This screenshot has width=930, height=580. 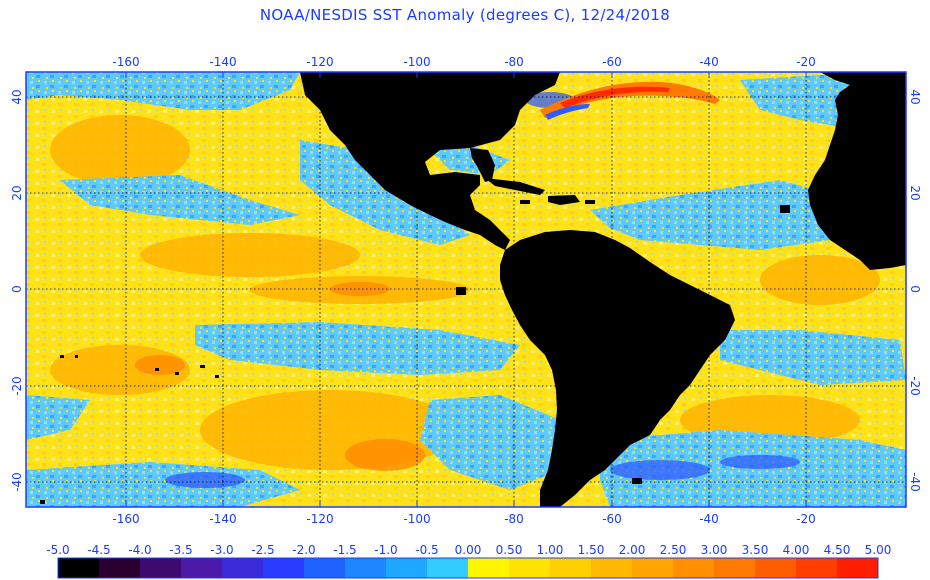 What do you see at coordinates (463, 62) in the screenshot?
I see `top-longitude-labels: -160 -140 -120 -100 -80 -60 -40 -20` at bounding box center [463, 62].